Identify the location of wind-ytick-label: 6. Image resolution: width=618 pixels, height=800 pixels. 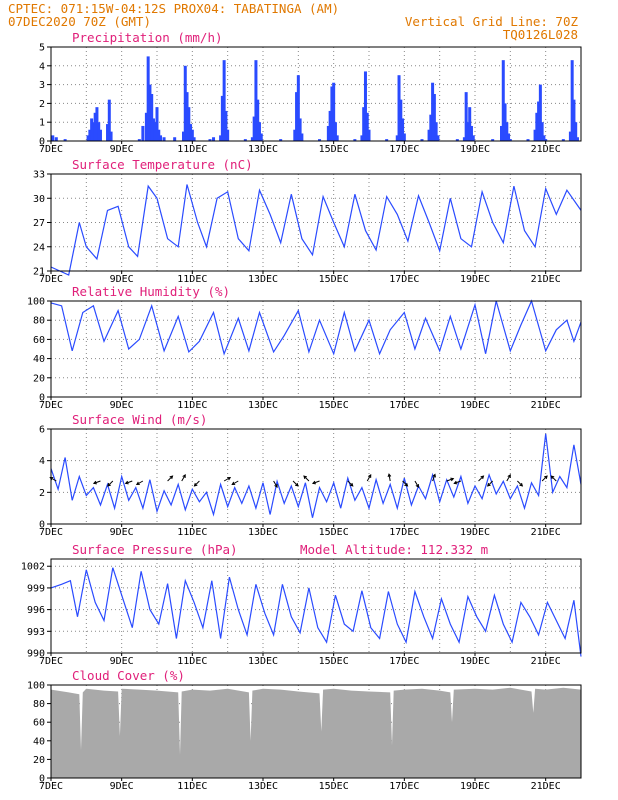
(42, 430).